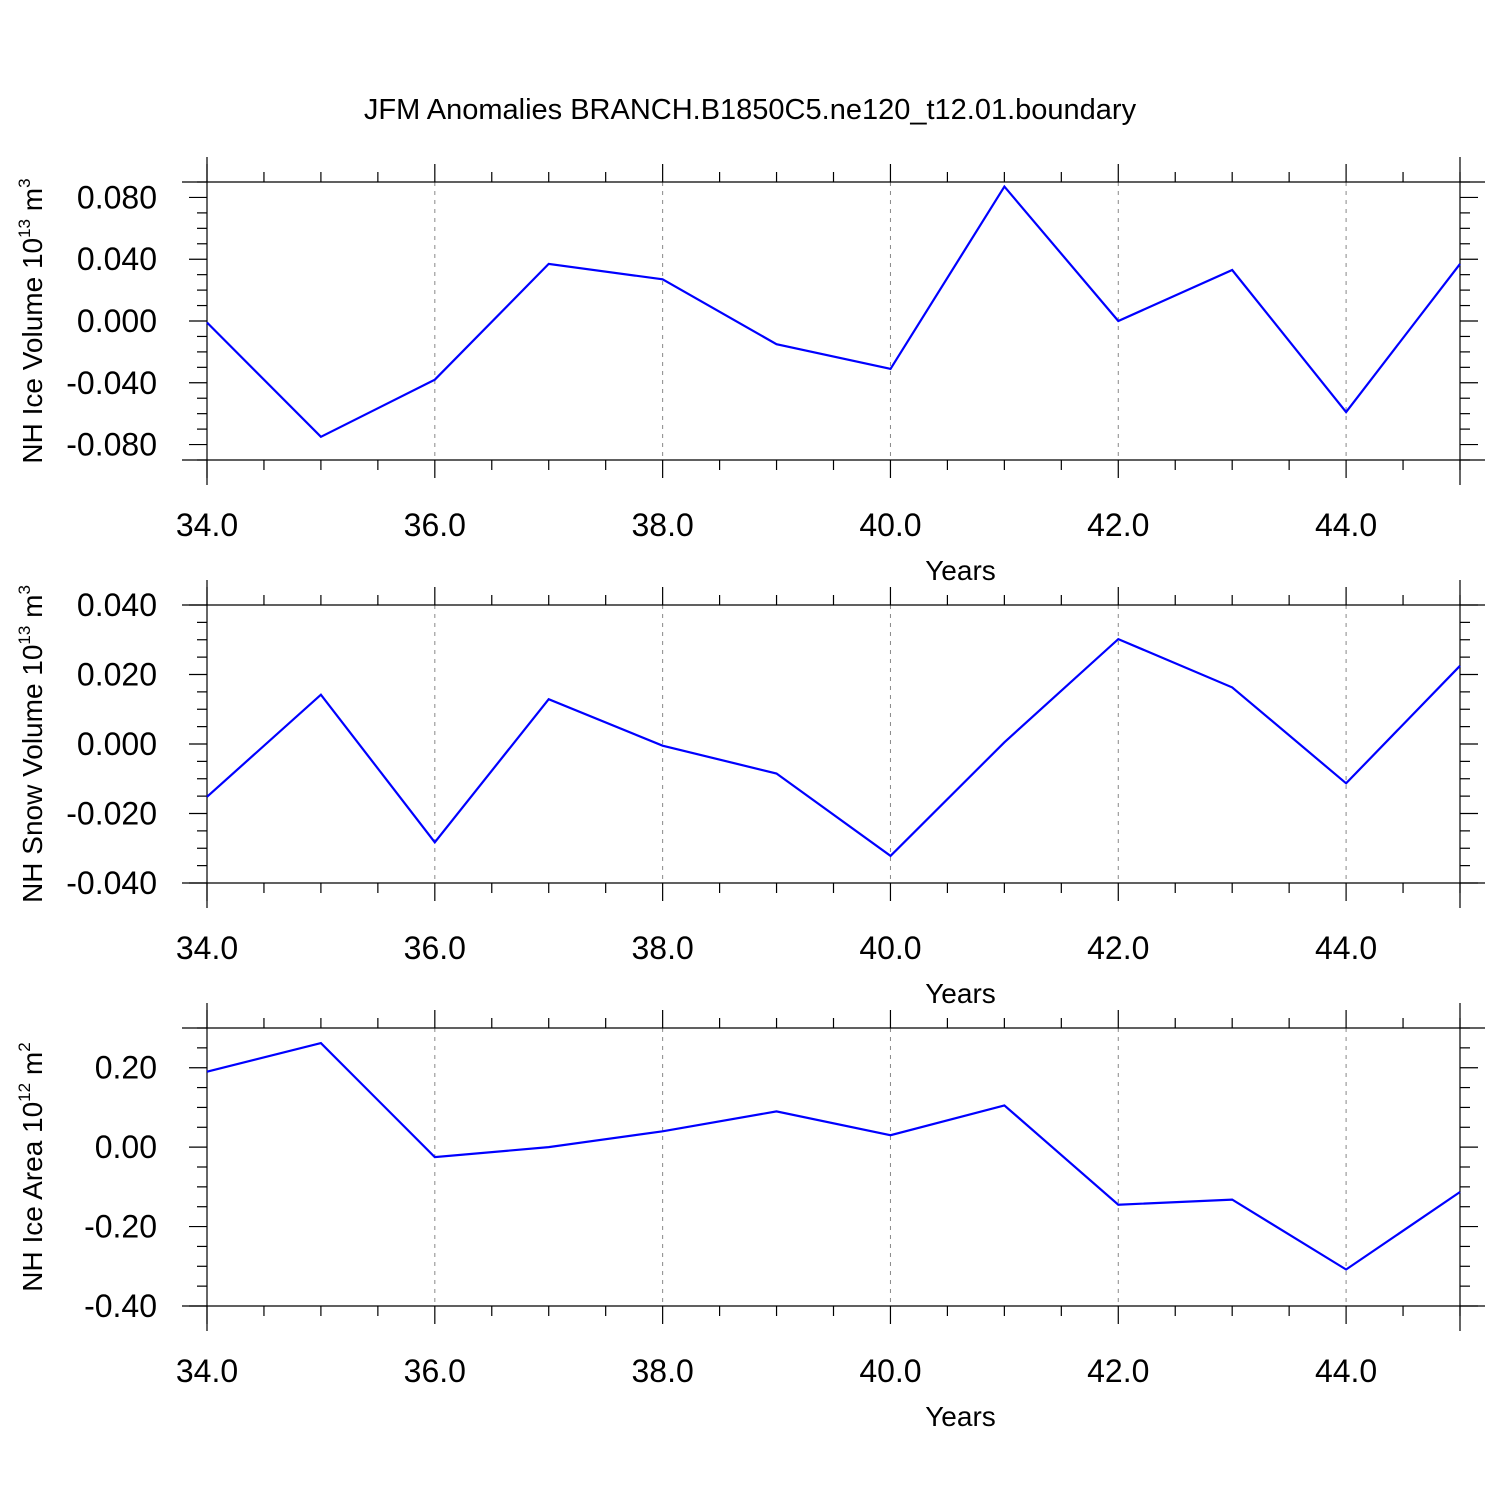 Image resolution: width=1500 pixels, height=1500 pixels. What do you see at coordinates (126, 1068) in the screenshot?
I see `y-tick-label: 0.20` at bounding box center [126, 1068].